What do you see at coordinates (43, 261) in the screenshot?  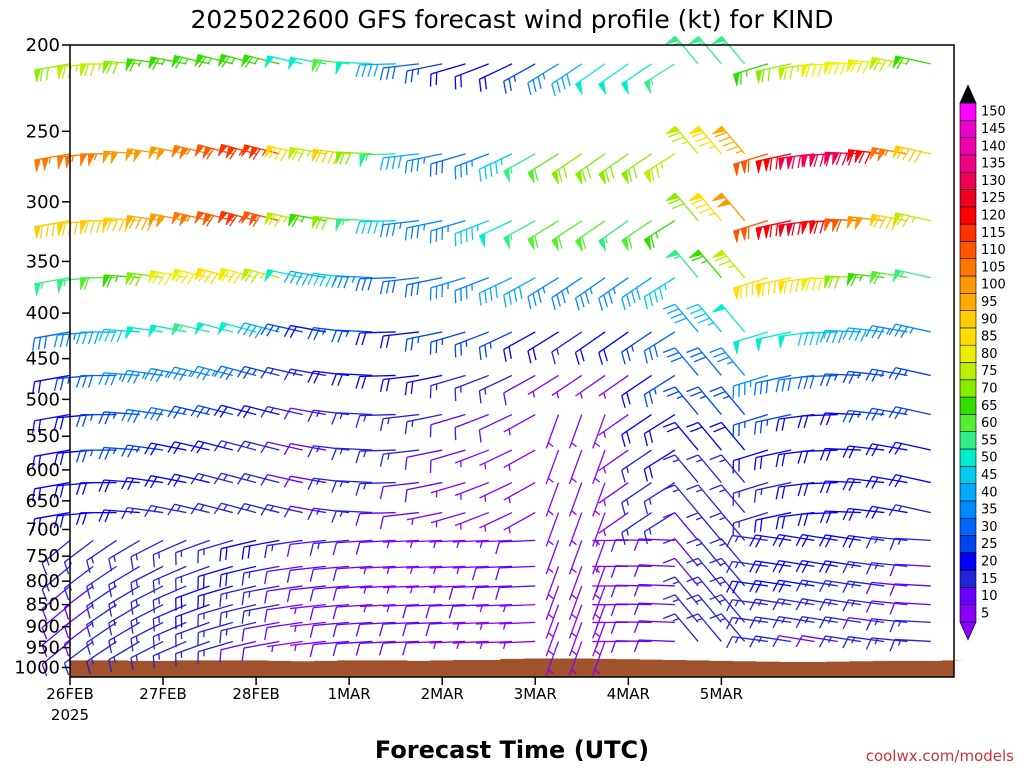 I see `y-tick-label: 350` at bounding box center [43, 261].